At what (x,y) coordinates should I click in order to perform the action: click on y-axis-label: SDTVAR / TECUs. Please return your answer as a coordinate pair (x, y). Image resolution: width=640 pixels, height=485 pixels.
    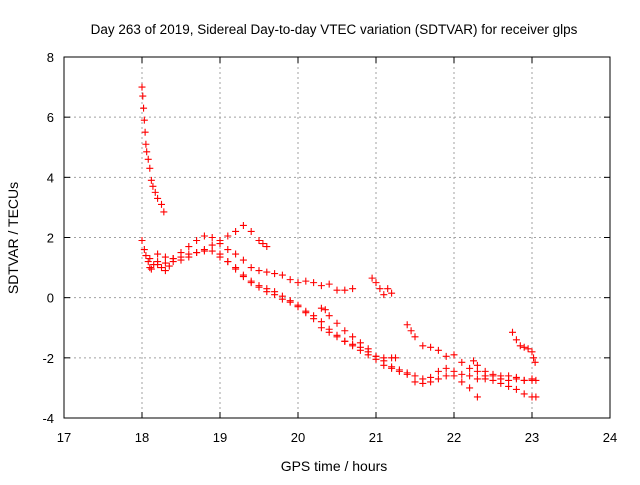
    Looking at the image, I should click on (13, 238).